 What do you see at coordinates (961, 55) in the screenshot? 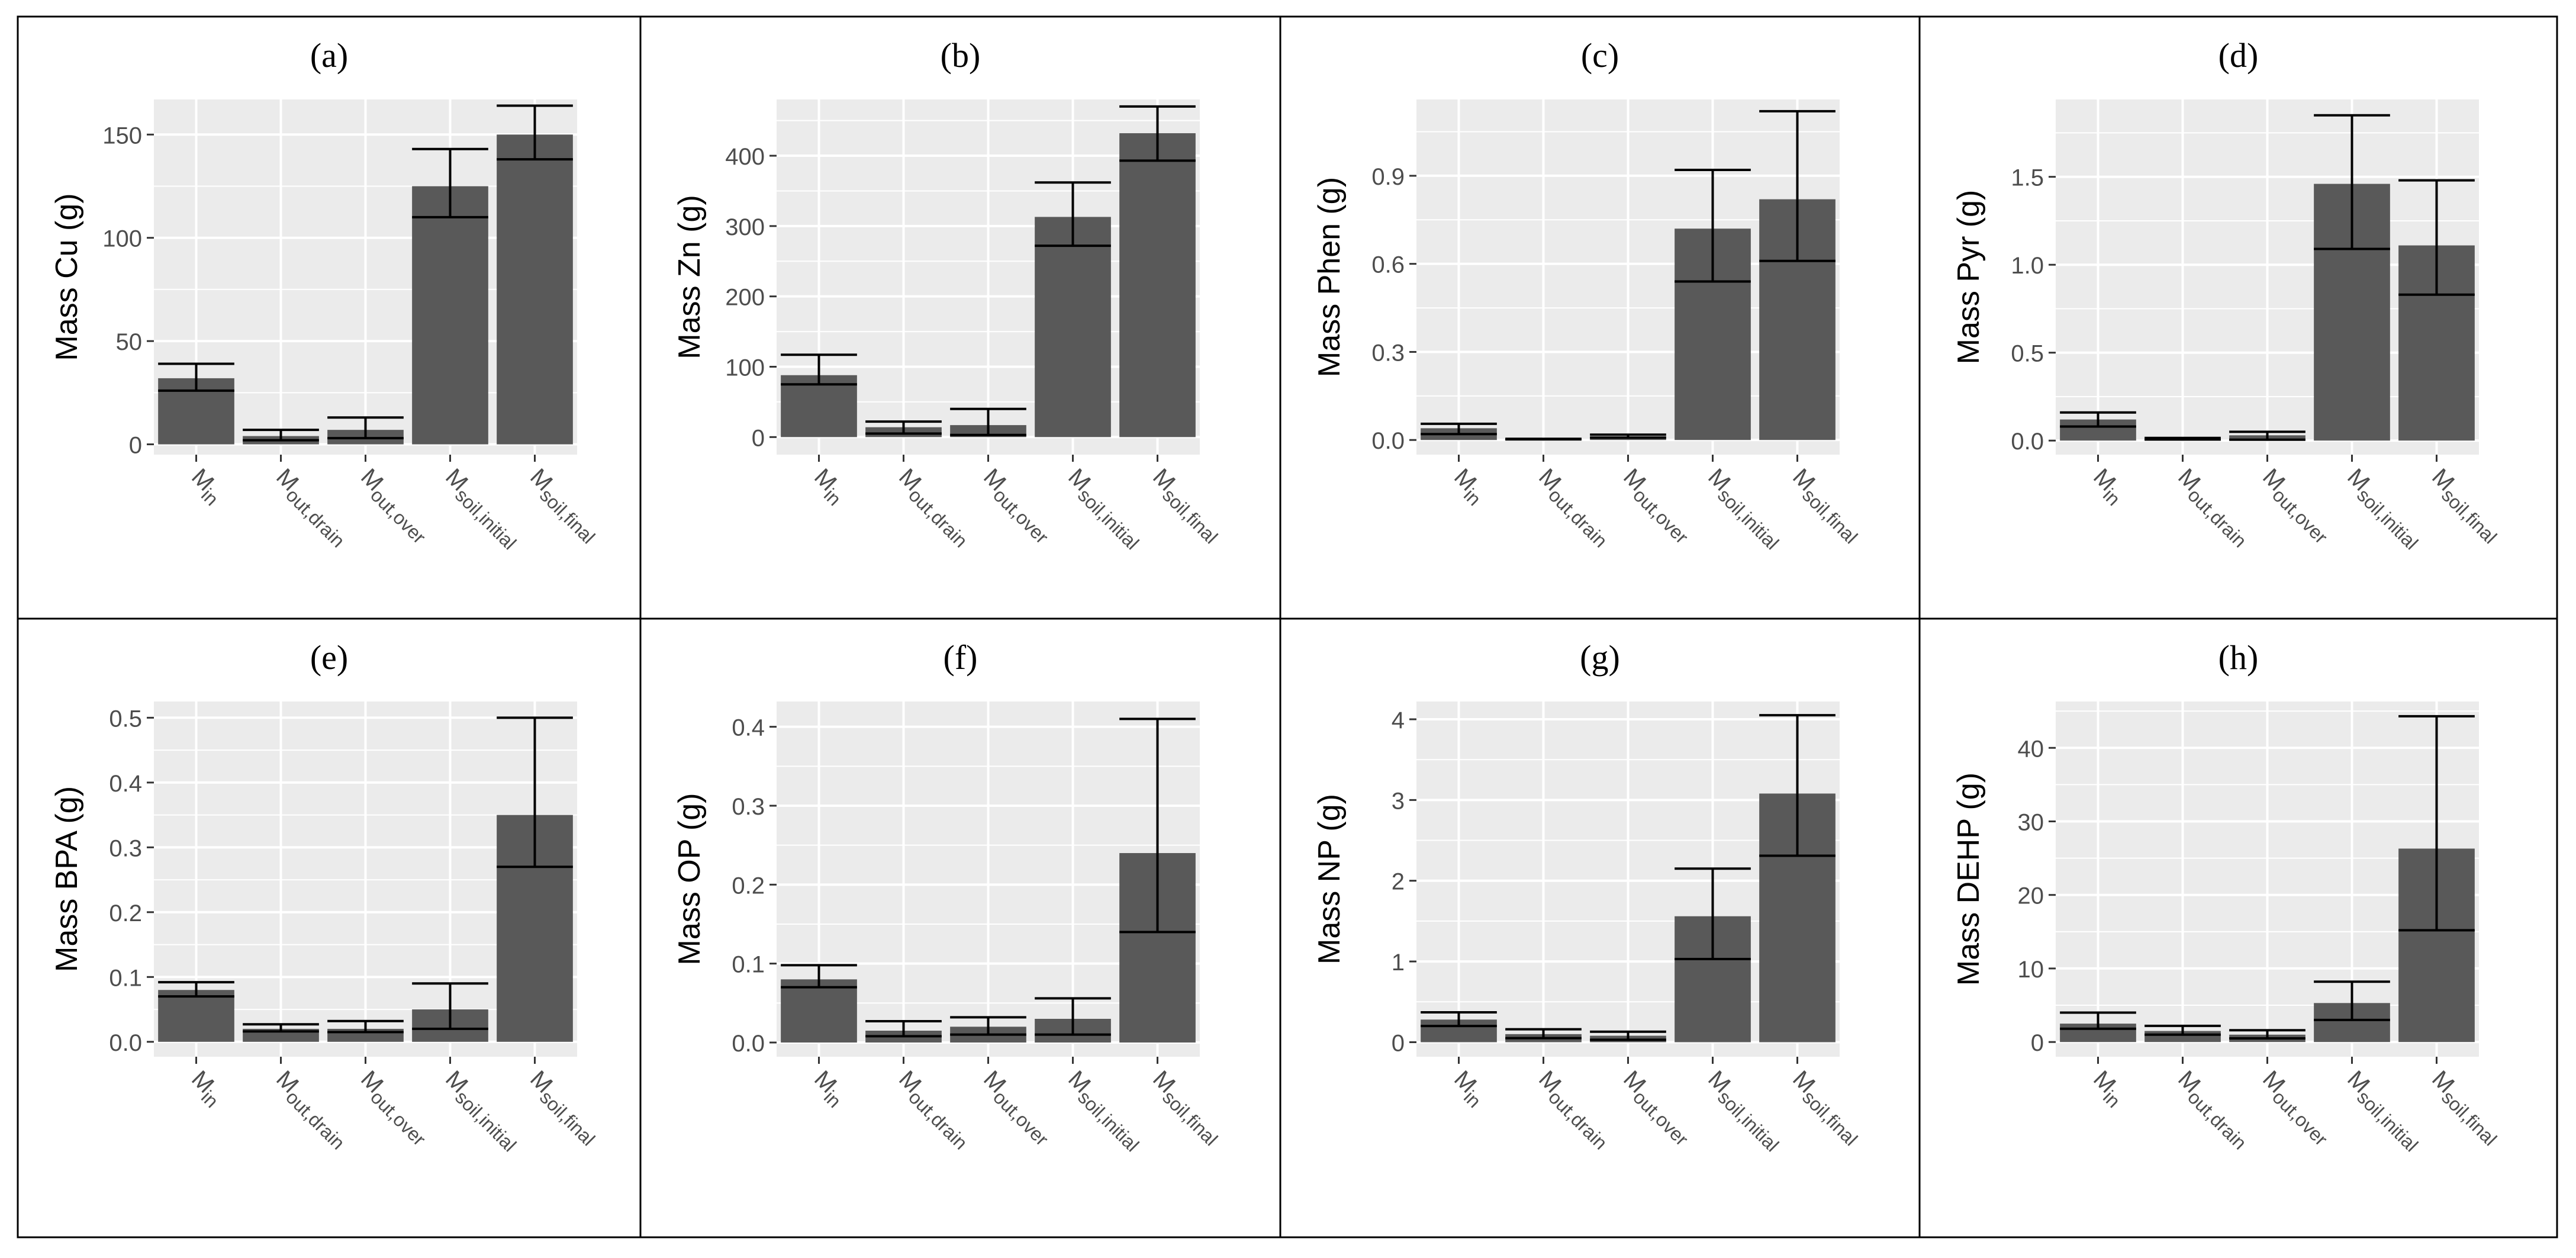
I see `panel-label: (b)` at bounding box center [961, 55].